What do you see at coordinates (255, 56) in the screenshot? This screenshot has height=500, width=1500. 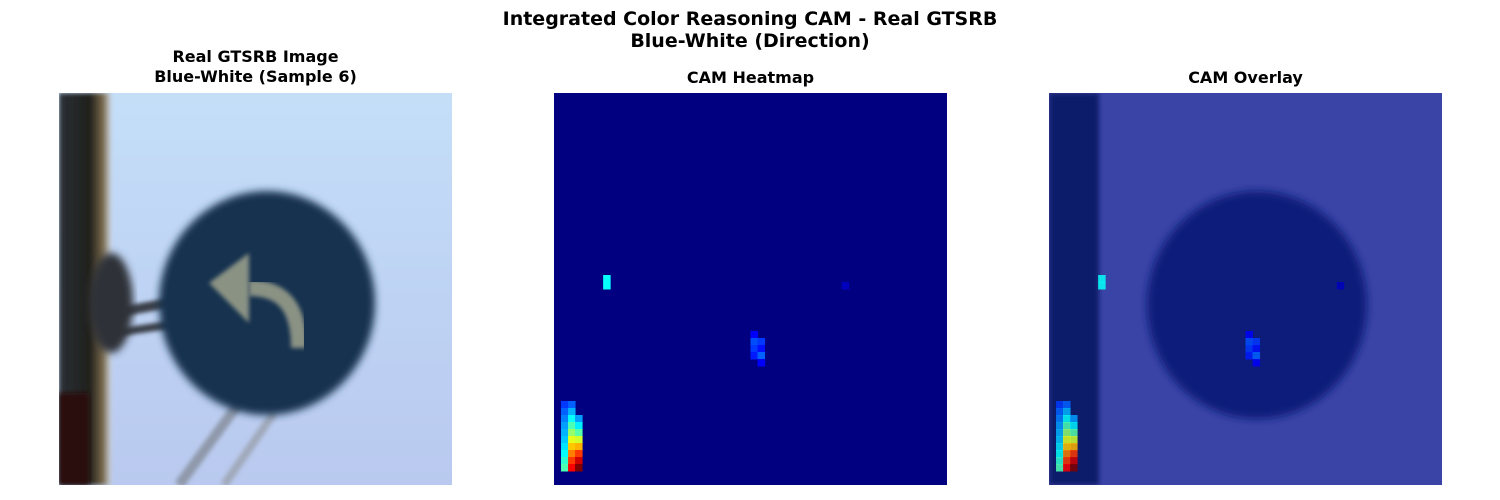 I see `panel-1-title: Real GTSRB Image` at bounding box center [255, 56].